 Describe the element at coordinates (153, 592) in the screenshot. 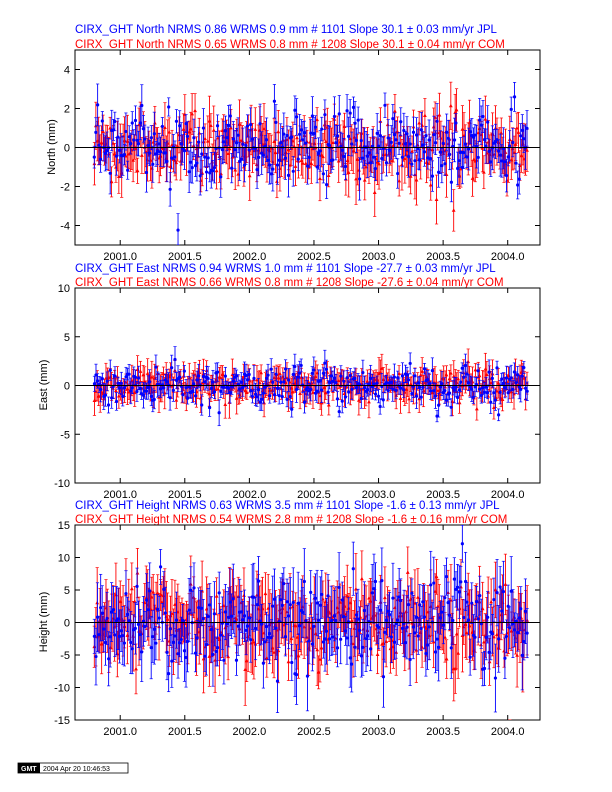

I see `height-com-point` at that location.